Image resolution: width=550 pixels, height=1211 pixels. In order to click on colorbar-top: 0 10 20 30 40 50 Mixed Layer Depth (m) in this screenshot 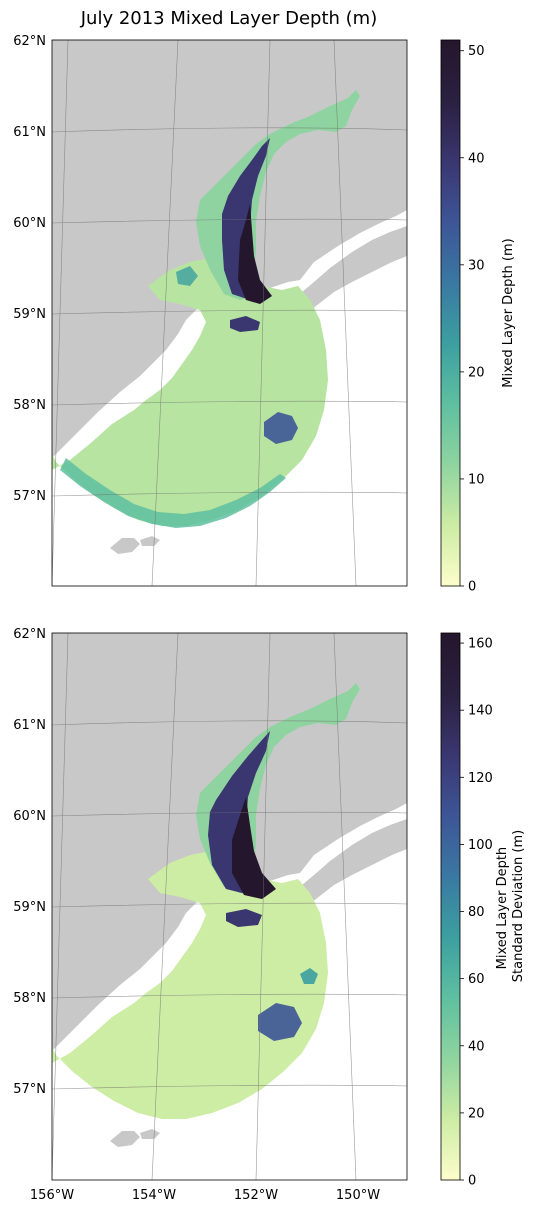, I will do `click(478, 317)`.